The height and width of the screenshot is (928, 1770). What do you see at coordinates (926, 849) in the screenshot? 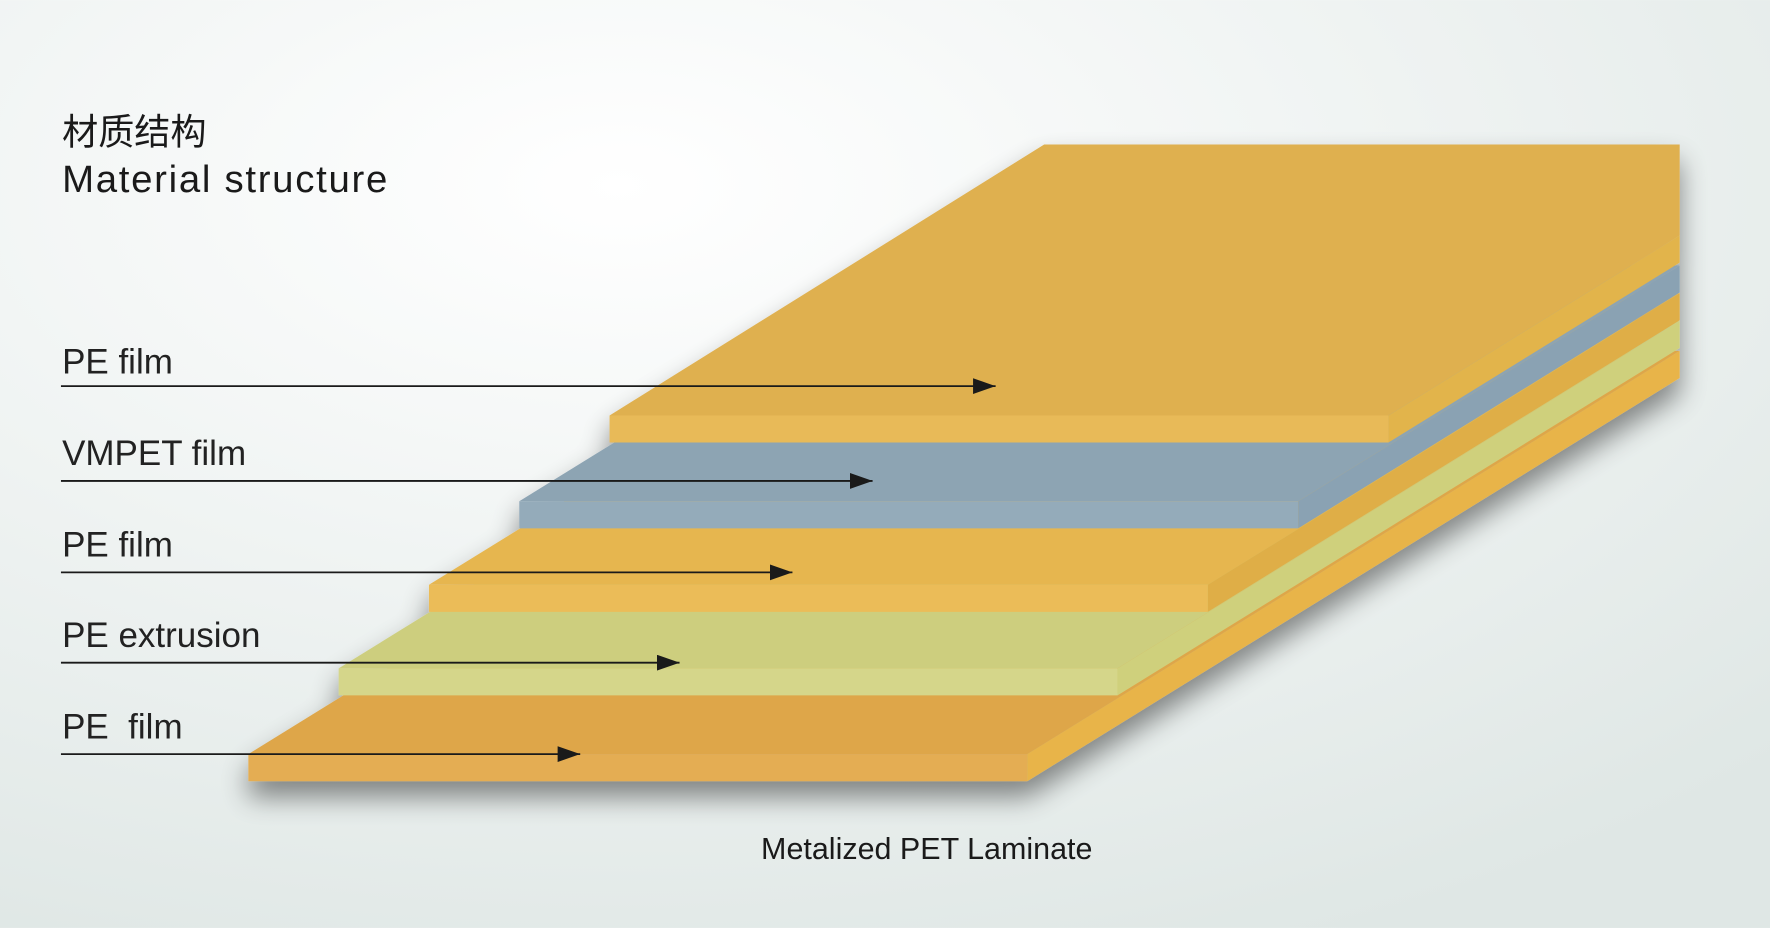
I see `caption: Metalized PET Laminate` at bounding box center [926, 849].